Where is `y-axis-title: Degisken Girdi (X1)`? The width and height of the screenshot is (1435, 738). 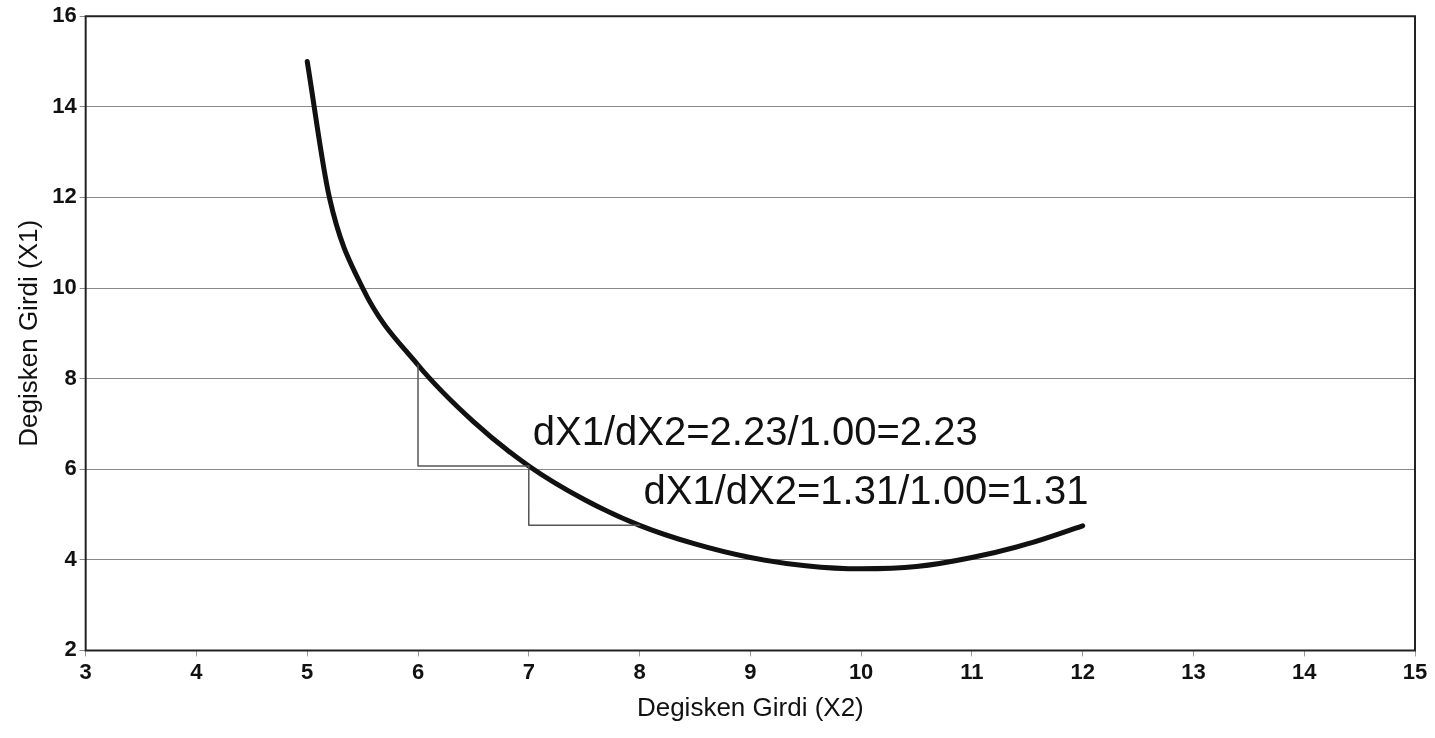
y-axis-title: Degisken Girdi (X1) is located at coordinates (27, 333).